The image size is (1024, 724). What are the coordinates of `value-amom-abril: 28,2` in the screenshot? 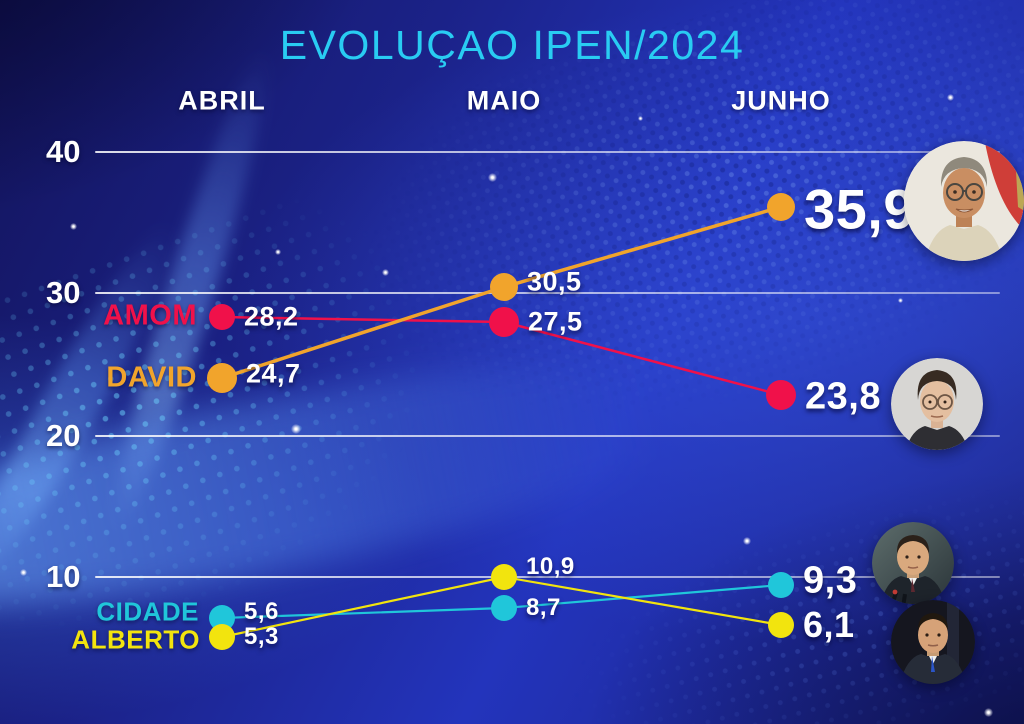 It's located at (271, 316).